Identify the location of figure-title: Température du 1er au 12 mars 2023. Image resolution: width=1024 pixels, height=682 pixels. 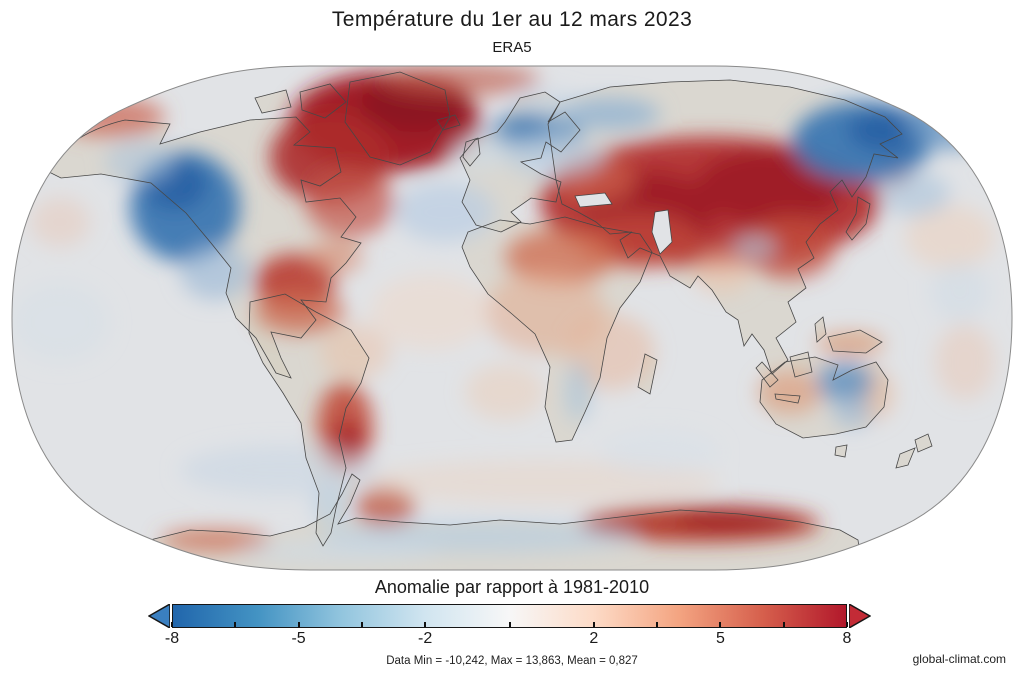
(512, 19).